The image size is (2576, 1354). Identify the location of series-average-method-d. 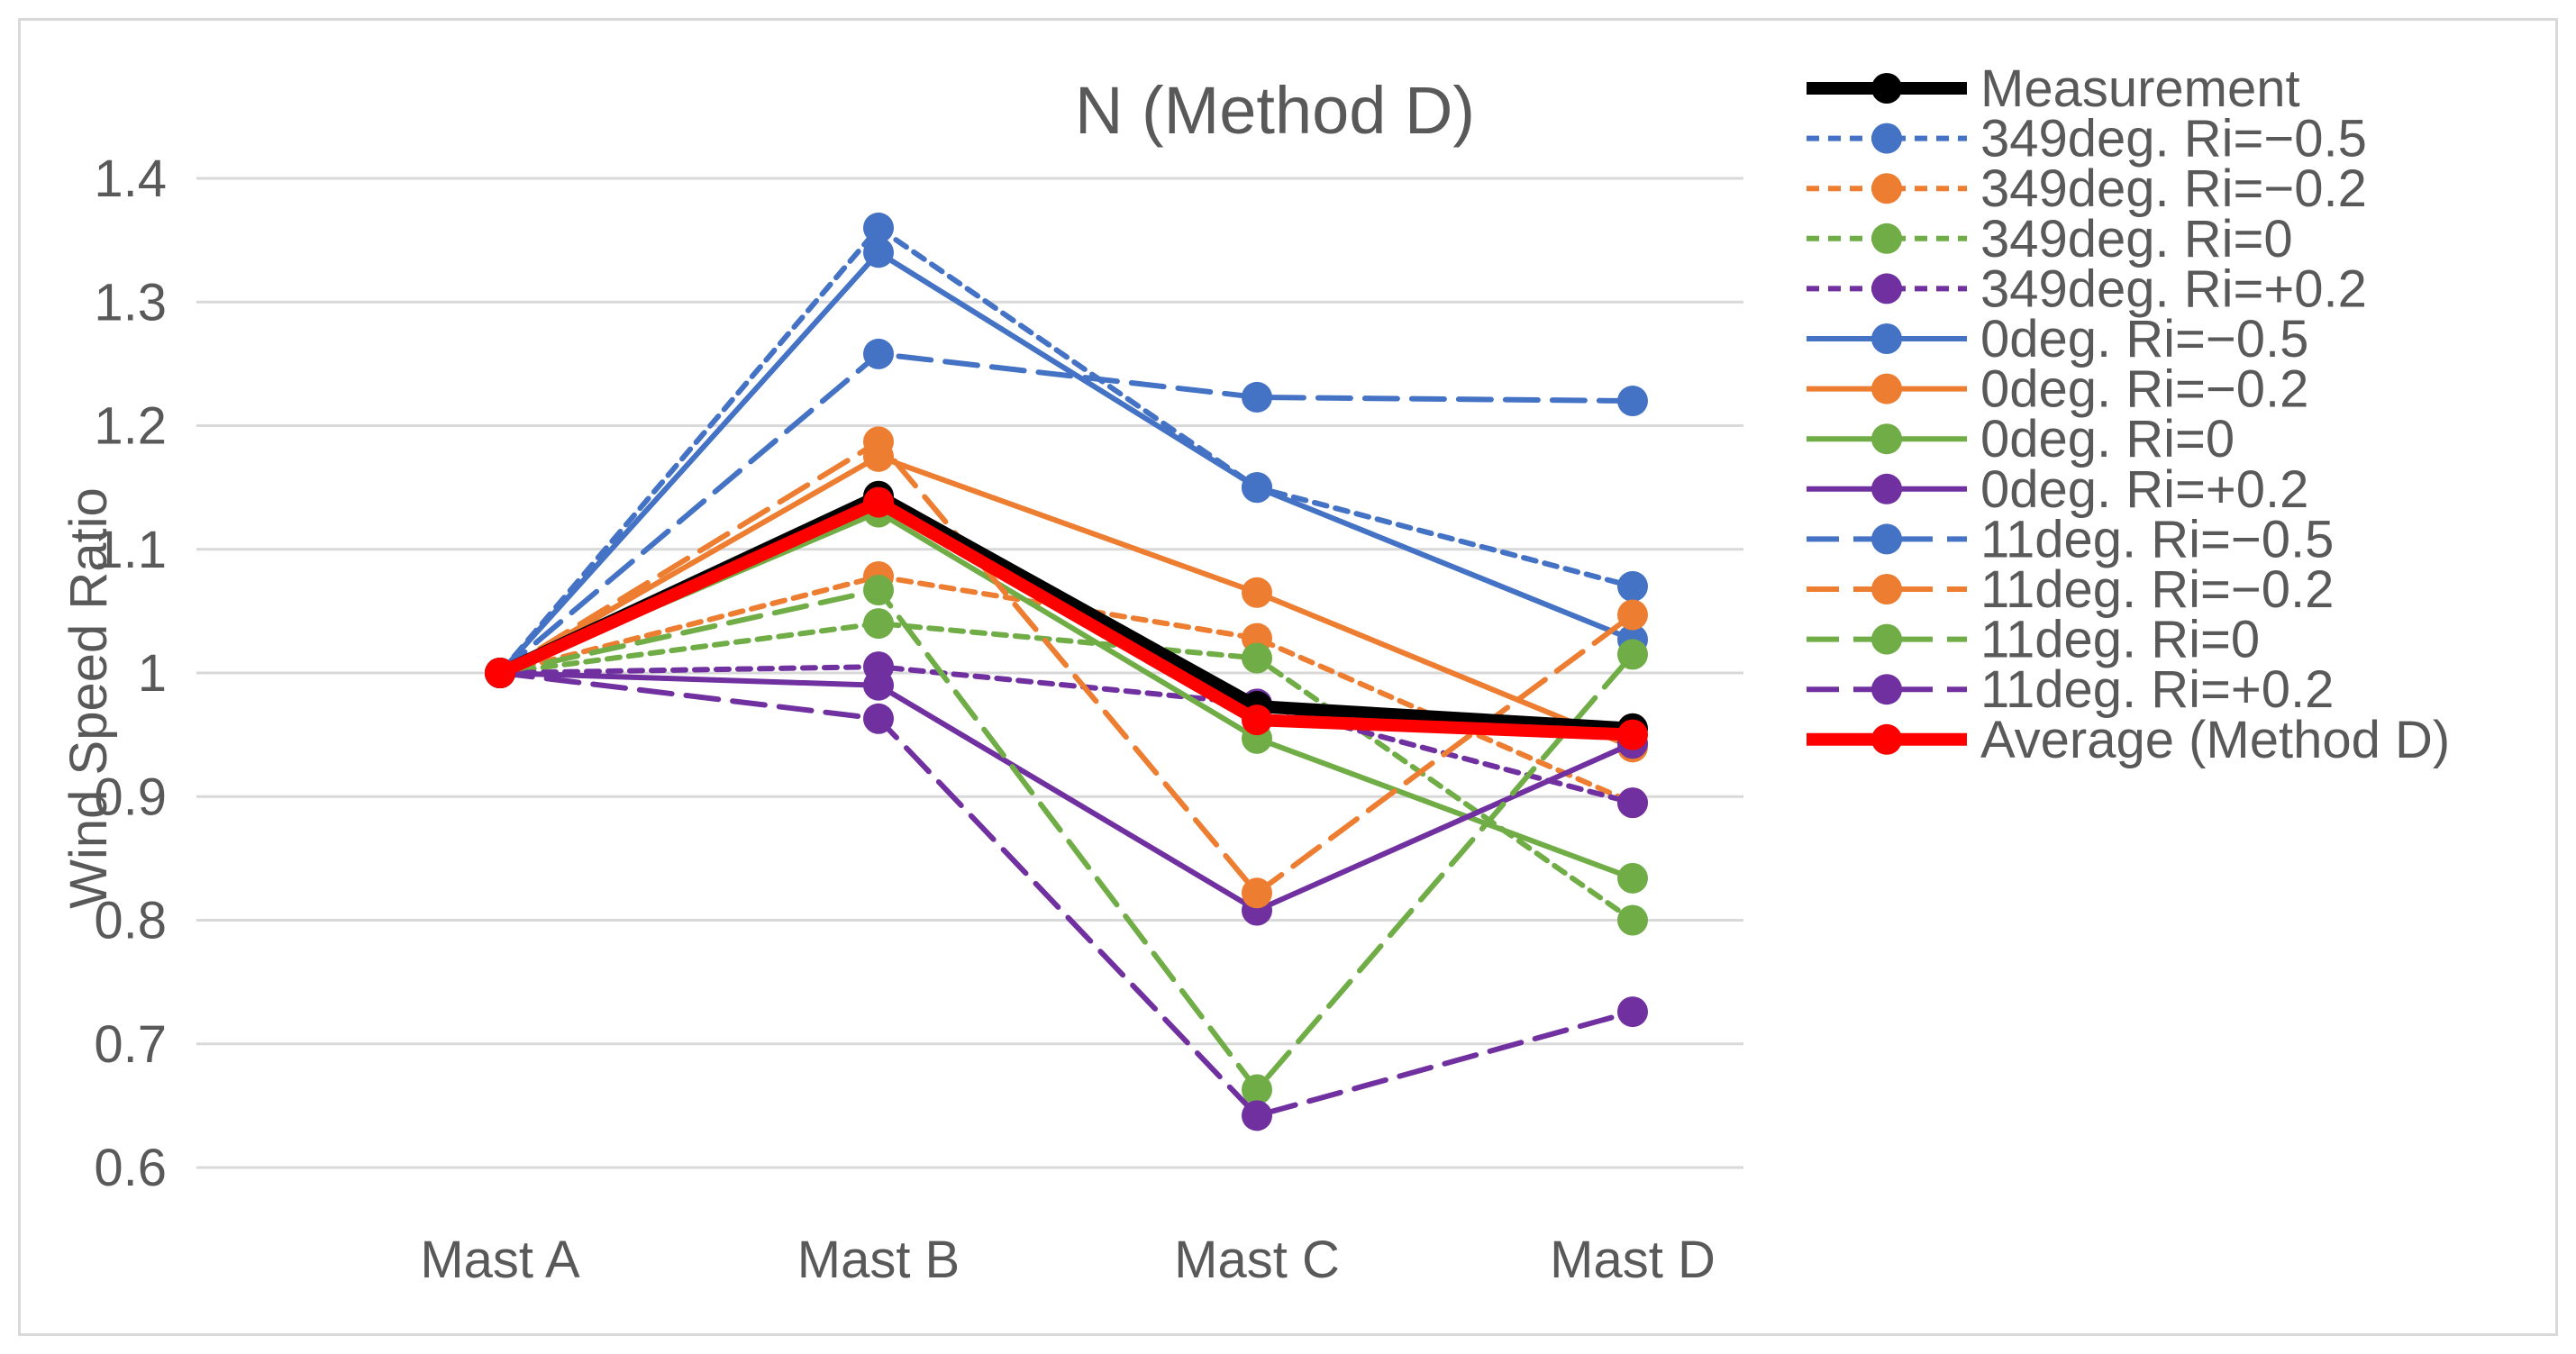
(1066, 618).